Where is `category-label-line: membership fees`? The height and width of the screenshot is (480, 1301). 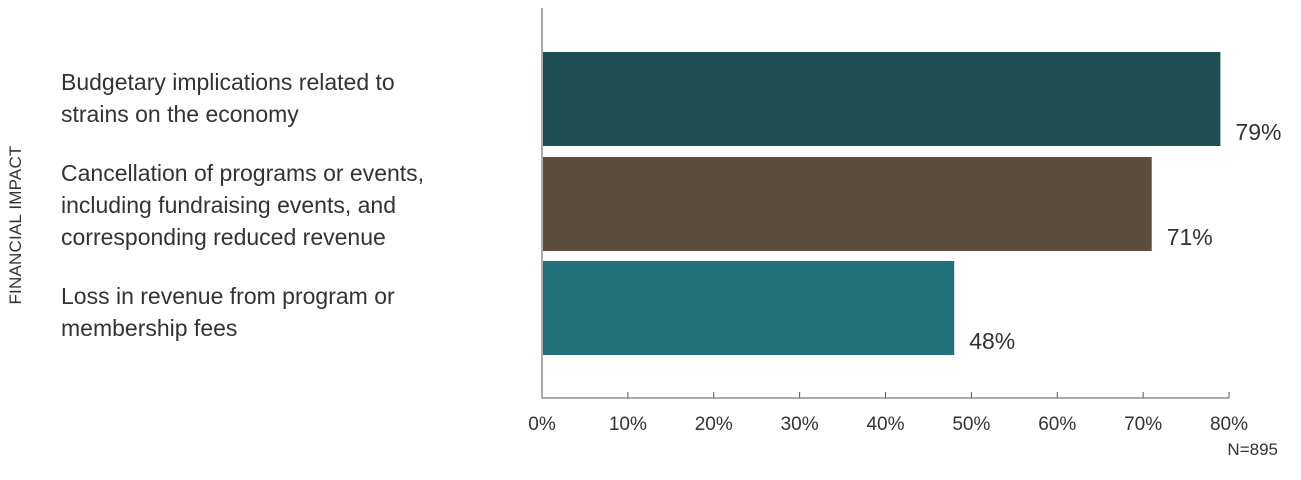
category-label-line: membership fees is located at coordinates (149, 328).